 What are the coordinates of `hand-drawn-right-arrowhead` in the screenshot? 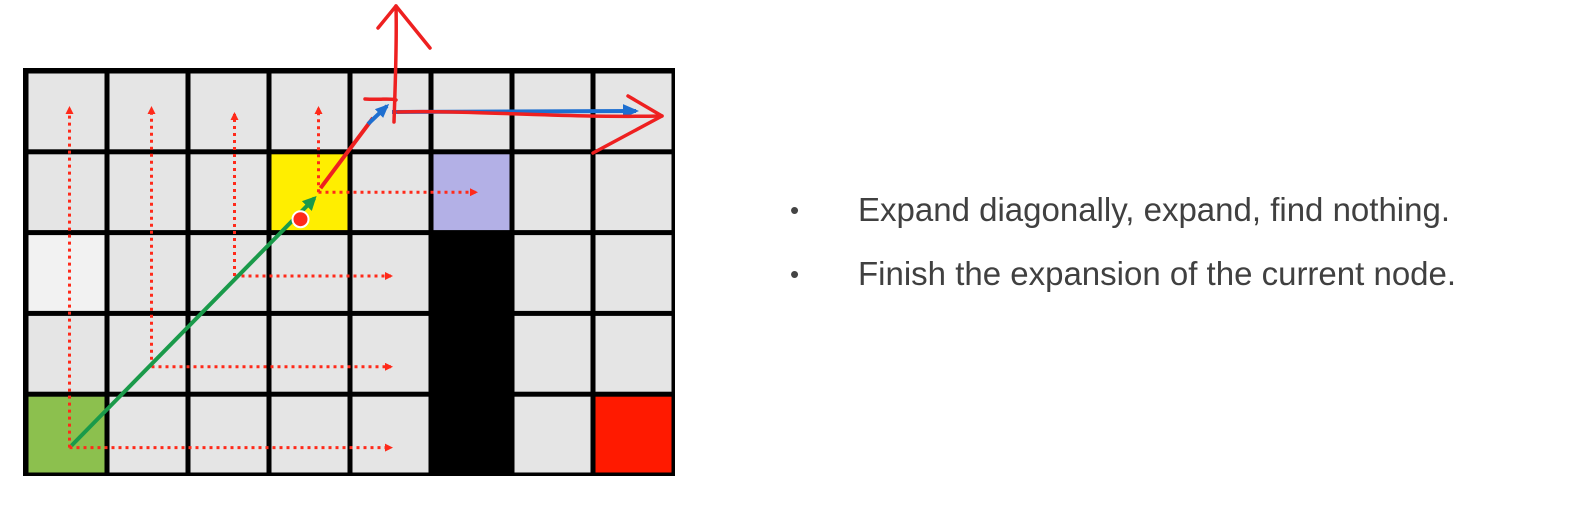 It's located at (627, 124).